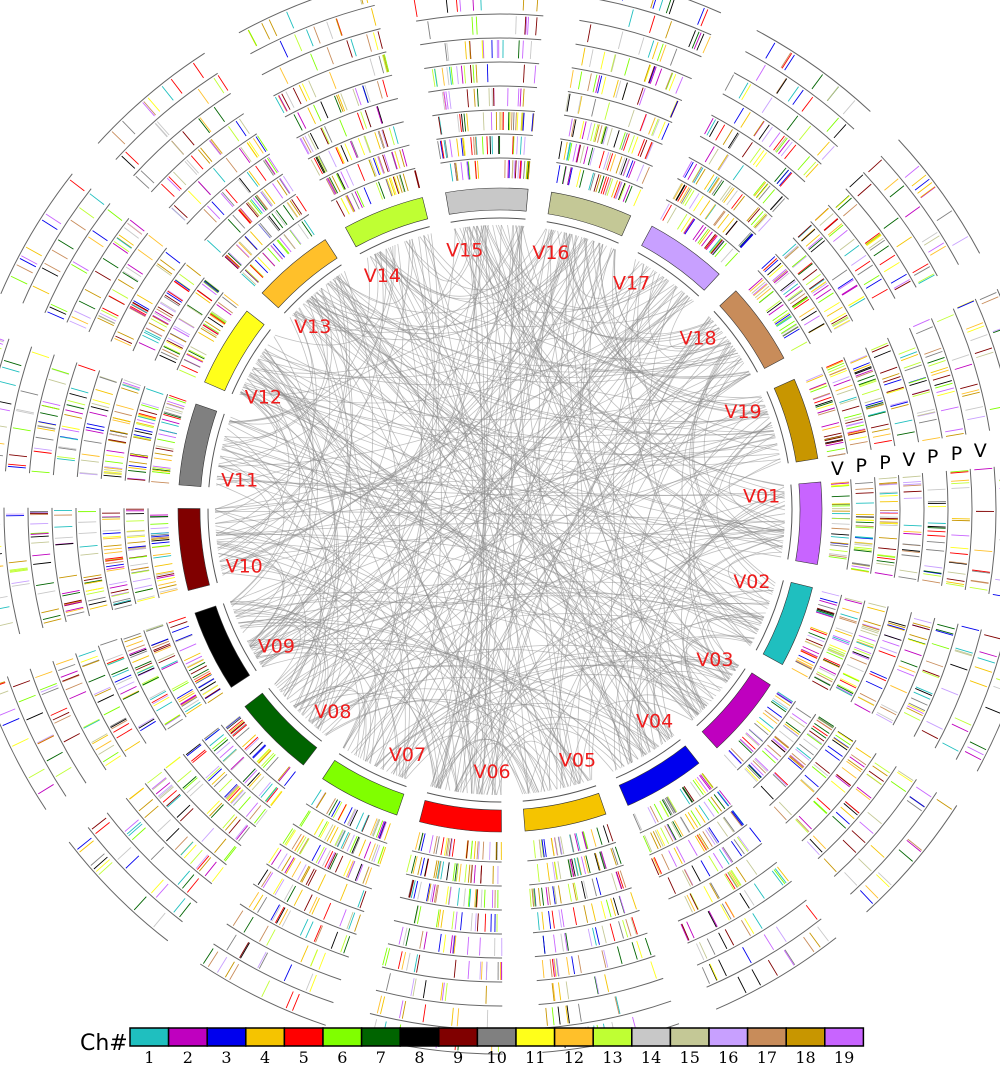 The width and height of the screenshot is (1000, 1069). What do you see at coordinates (535, 1037) in the screenshot?
I see `legend-swatch` at bounding box center [535, 1037].